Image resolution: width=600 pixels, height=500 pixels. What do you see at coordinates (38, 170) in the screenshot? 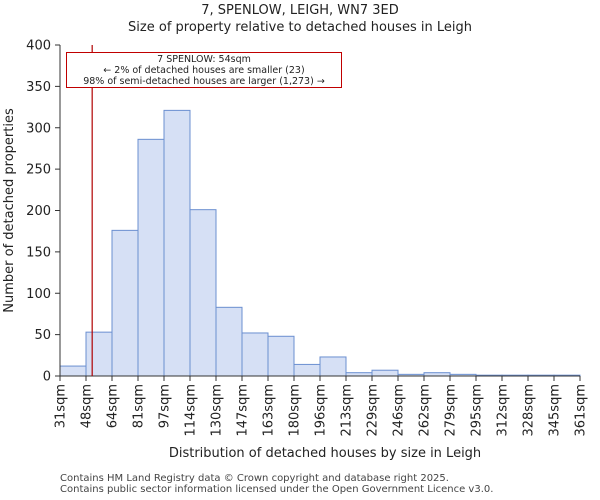
I see `y-tick-label: 250` at bounding box center [38, 170].